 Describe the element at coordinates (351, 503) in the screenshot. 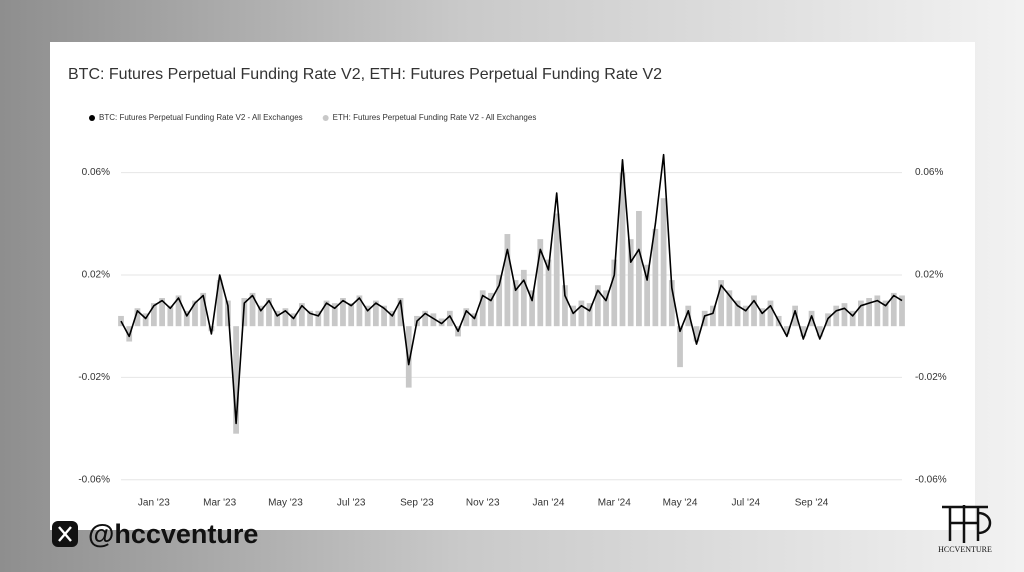

I see `x-tick-label: Jul '23` at that location.